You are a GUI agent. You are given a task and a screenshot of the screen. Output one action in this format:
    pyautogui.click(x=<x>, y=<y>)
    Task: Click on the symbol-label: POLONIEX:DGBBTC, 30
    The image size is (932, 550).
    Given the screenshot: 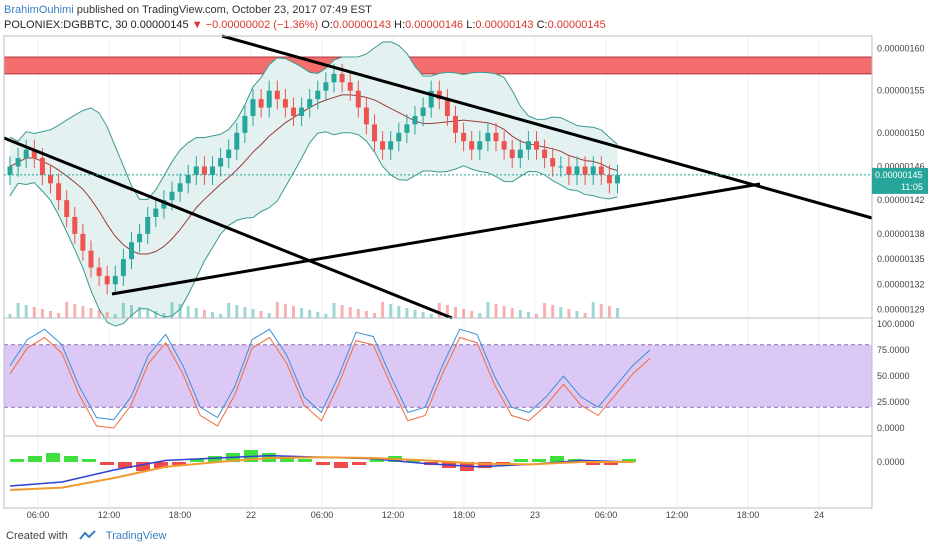 What is the action you would take?
    pyautogui.click(x=66, y=25)
    